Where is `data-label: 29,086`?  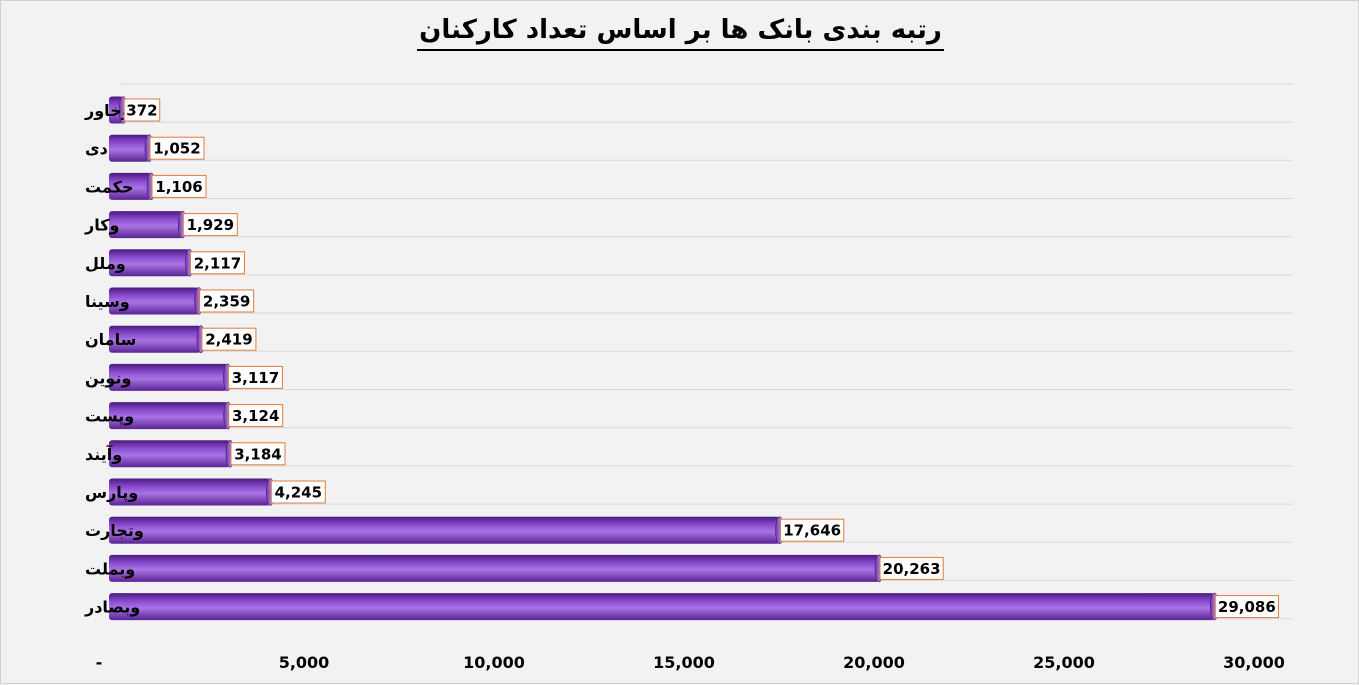
data-label: 29,086 is located at coordinates (1247, 607).